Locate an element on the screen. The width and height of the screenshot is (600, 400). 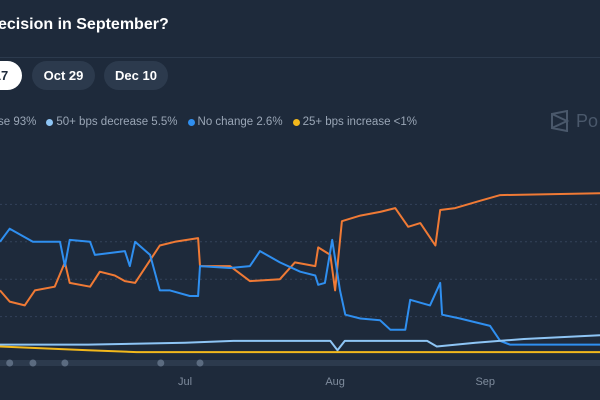
series-line-50-bps-decrease is located at coordinates (300, 343).